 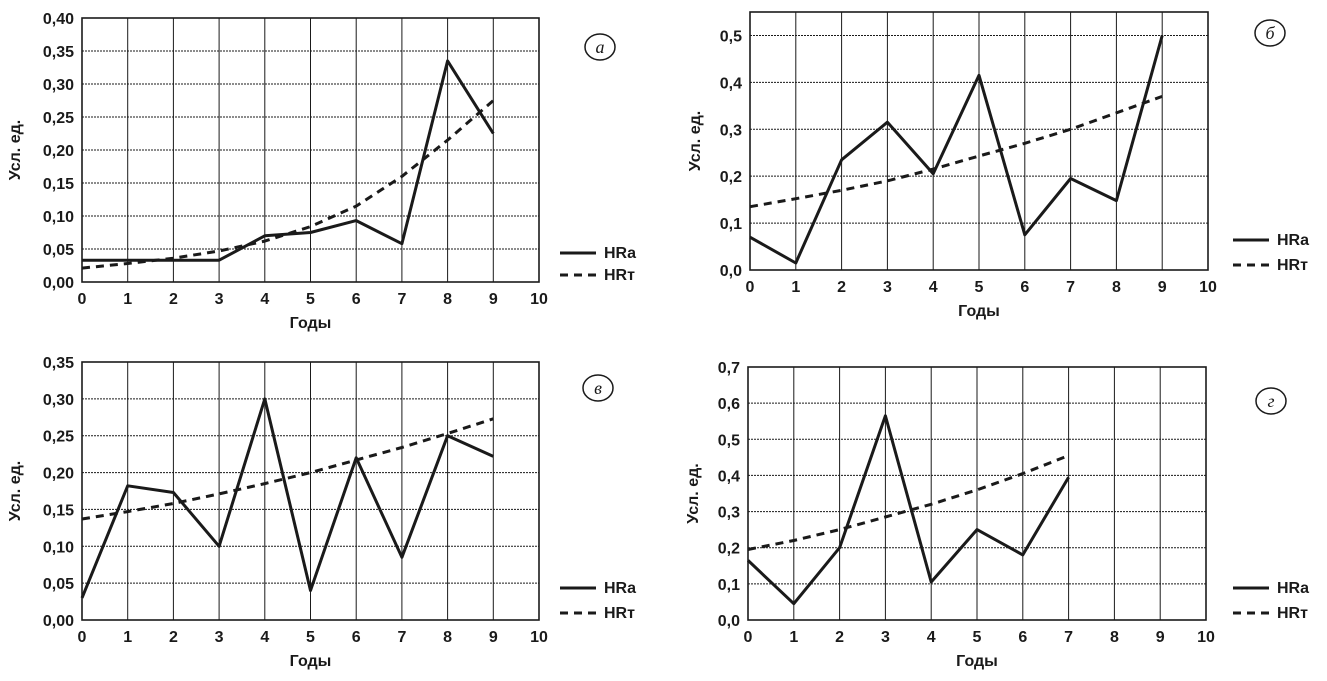 What do you see at coordinates (598, 388) in the screenshot?
I see `panel-letter: в` at bounding box center [598, 388].